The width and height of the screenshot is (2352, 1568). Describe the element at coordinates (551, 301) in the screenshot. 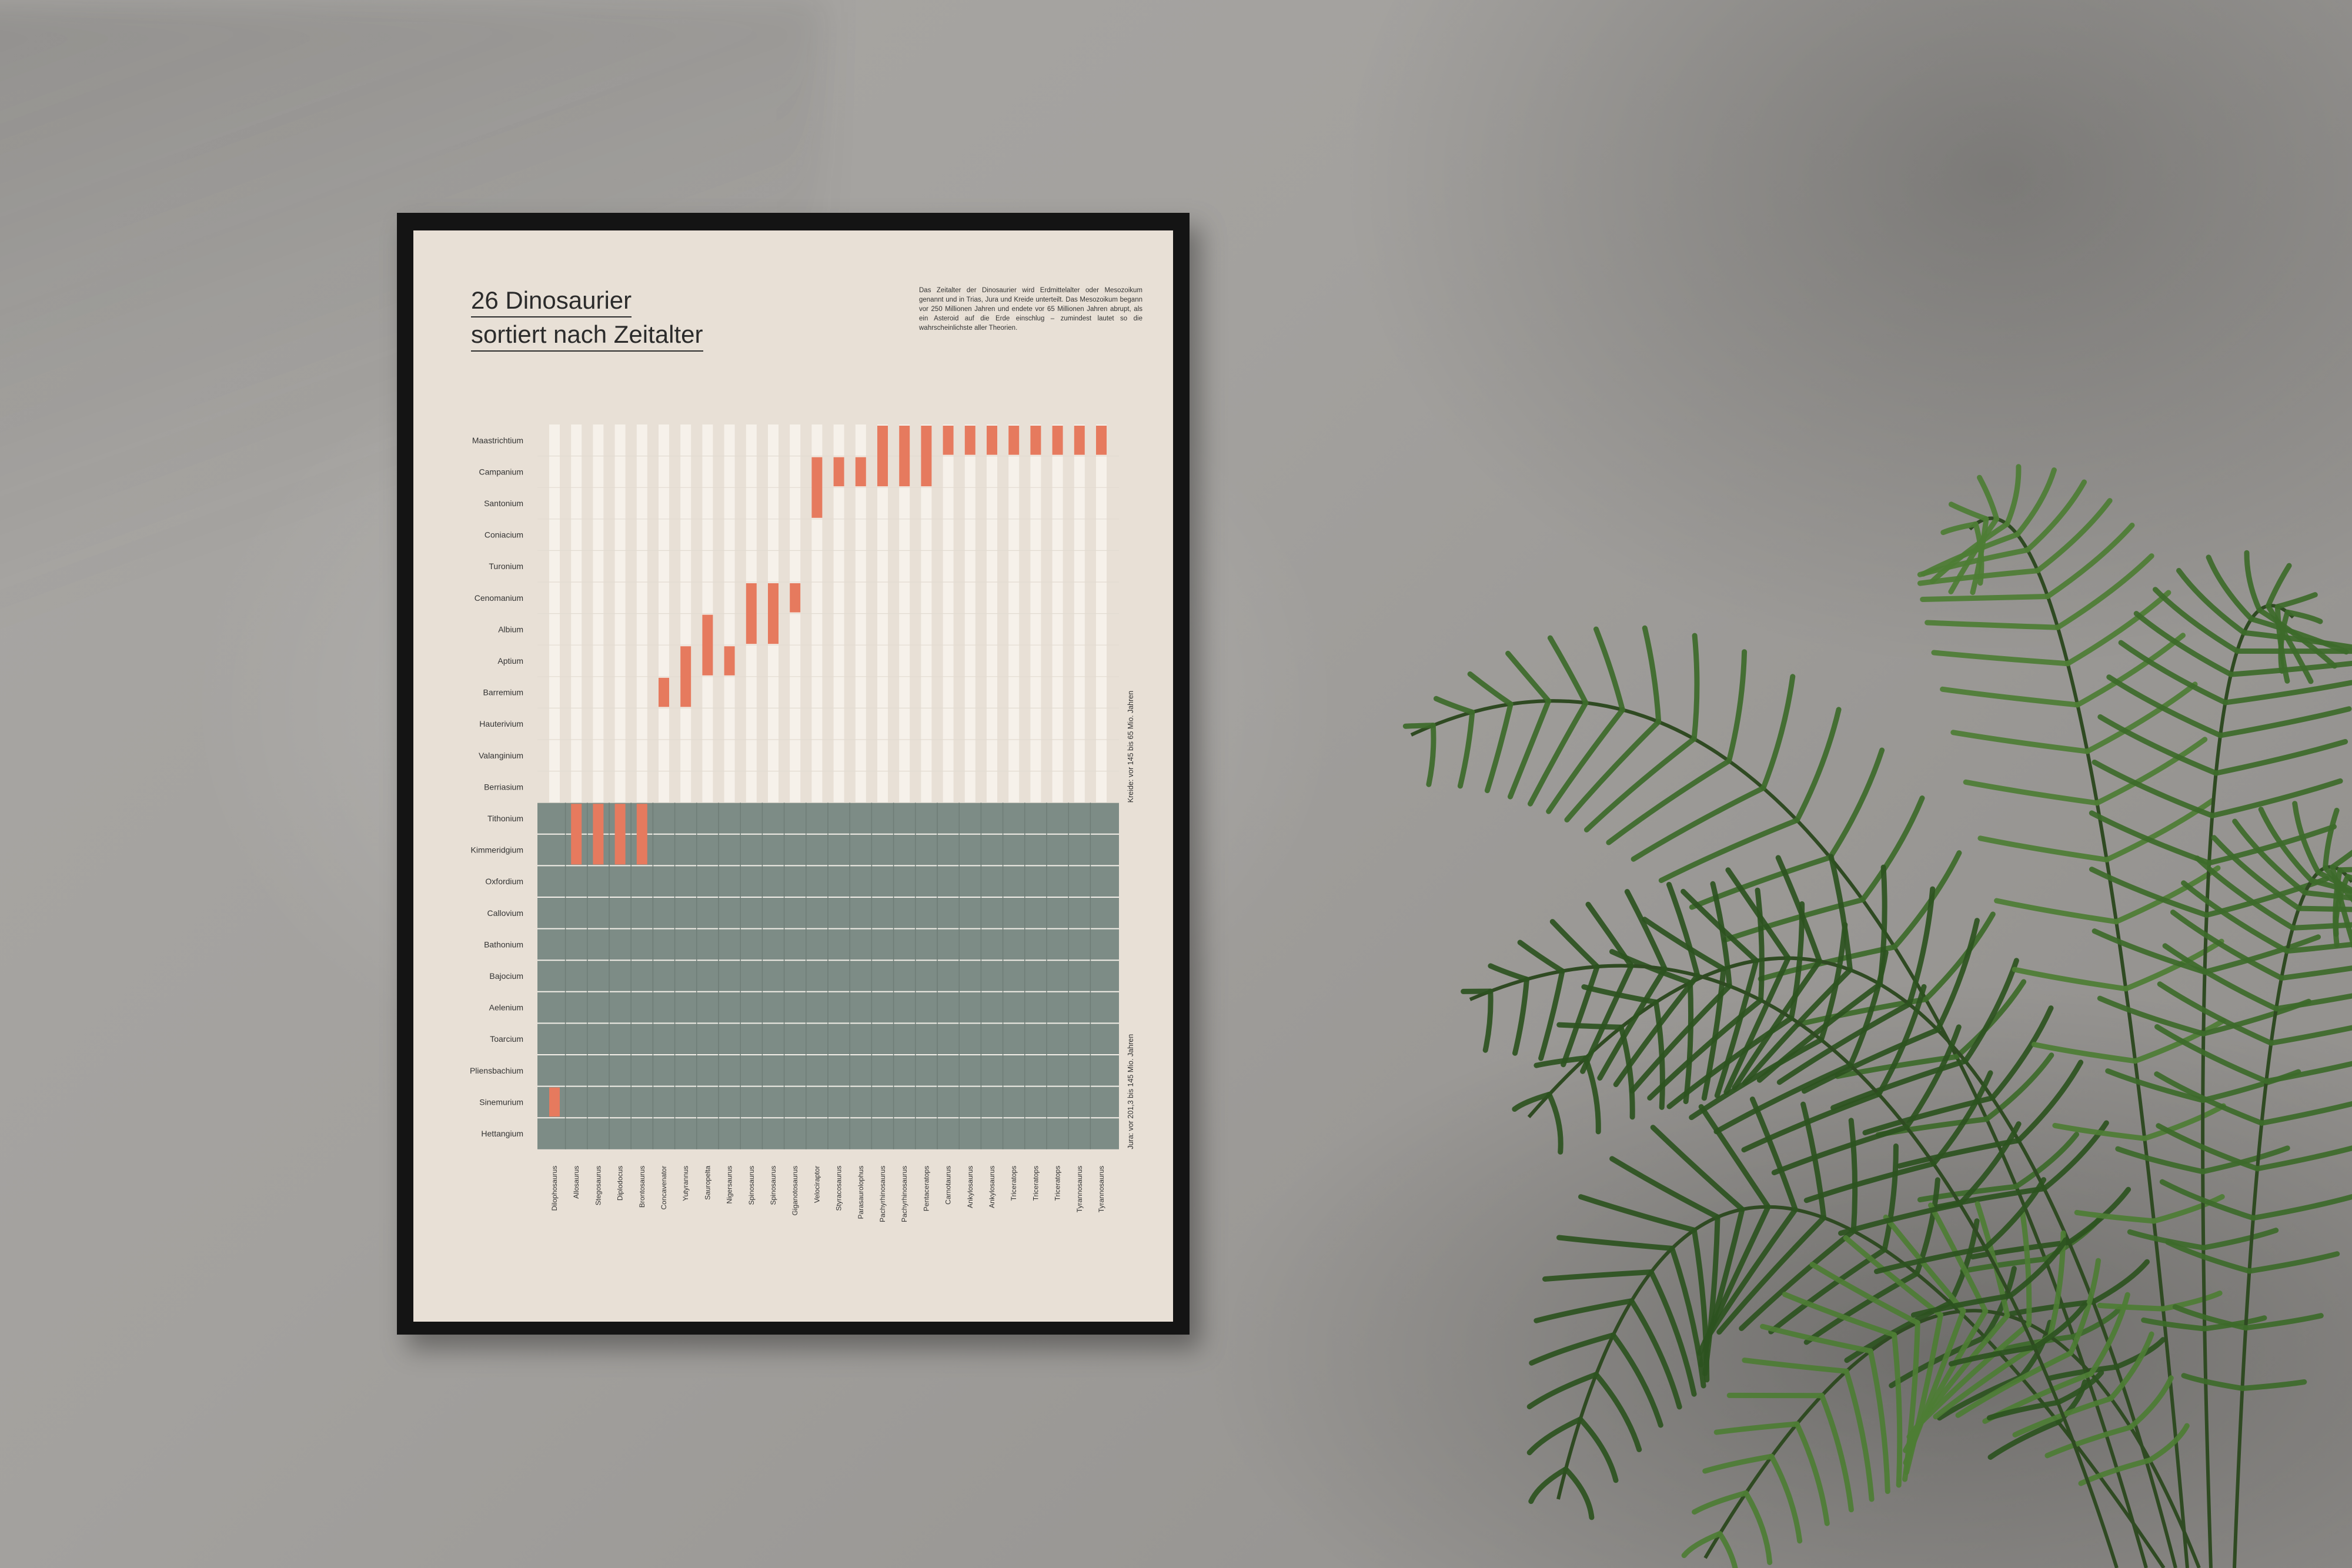

I see `poster-title-line-1: 26 Dinosaurier` at that location.